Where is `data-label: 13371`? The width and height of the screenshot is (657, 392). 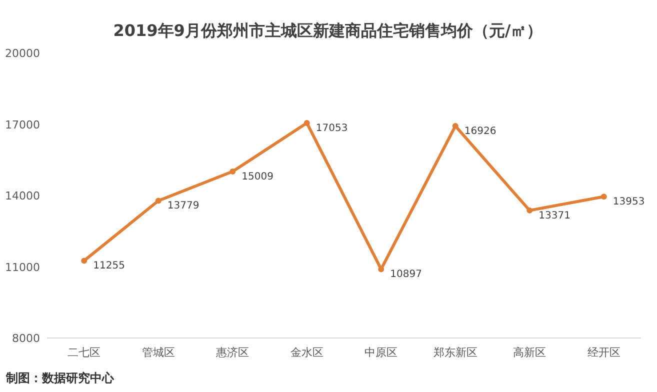 data-label: 13371 is located at coordinates (554, 216).